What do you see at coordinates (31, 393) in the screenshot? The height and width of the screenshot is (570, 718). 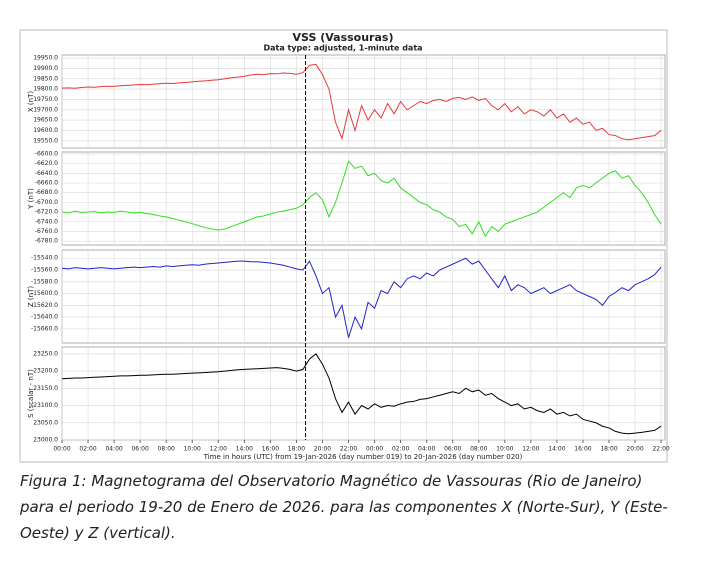 I see `y-axis-title: S (scalar - nT)` at bounding box center [31, 393].